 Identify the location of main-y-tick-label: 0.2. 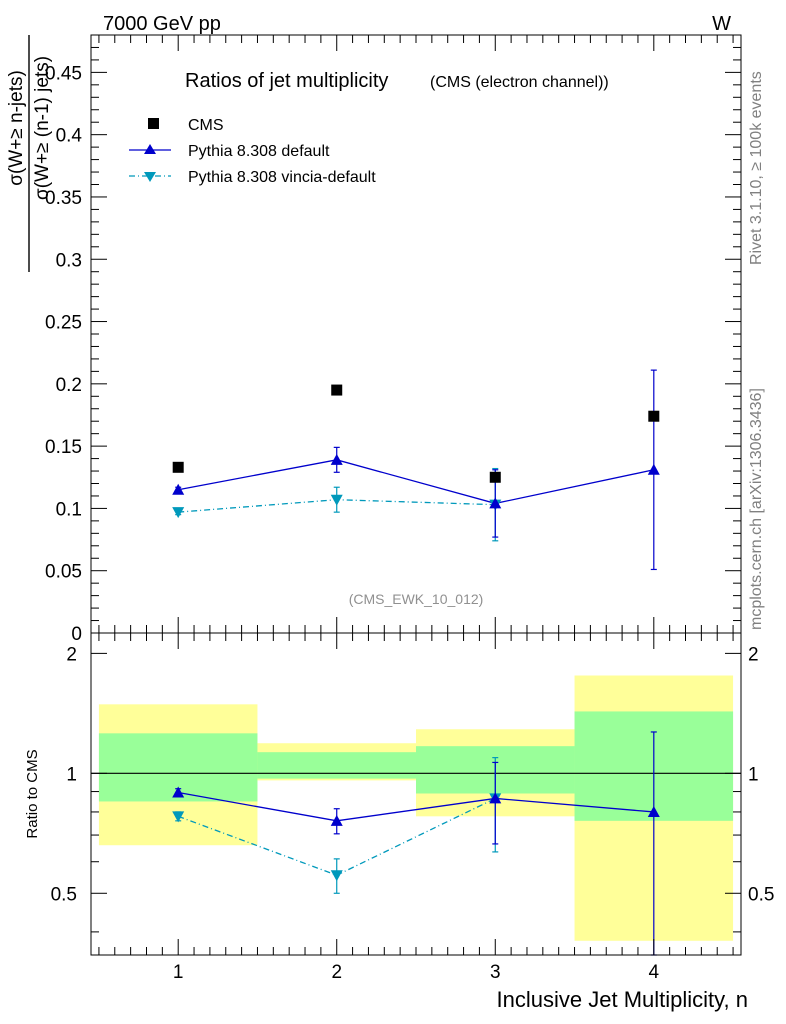
(69, 385).